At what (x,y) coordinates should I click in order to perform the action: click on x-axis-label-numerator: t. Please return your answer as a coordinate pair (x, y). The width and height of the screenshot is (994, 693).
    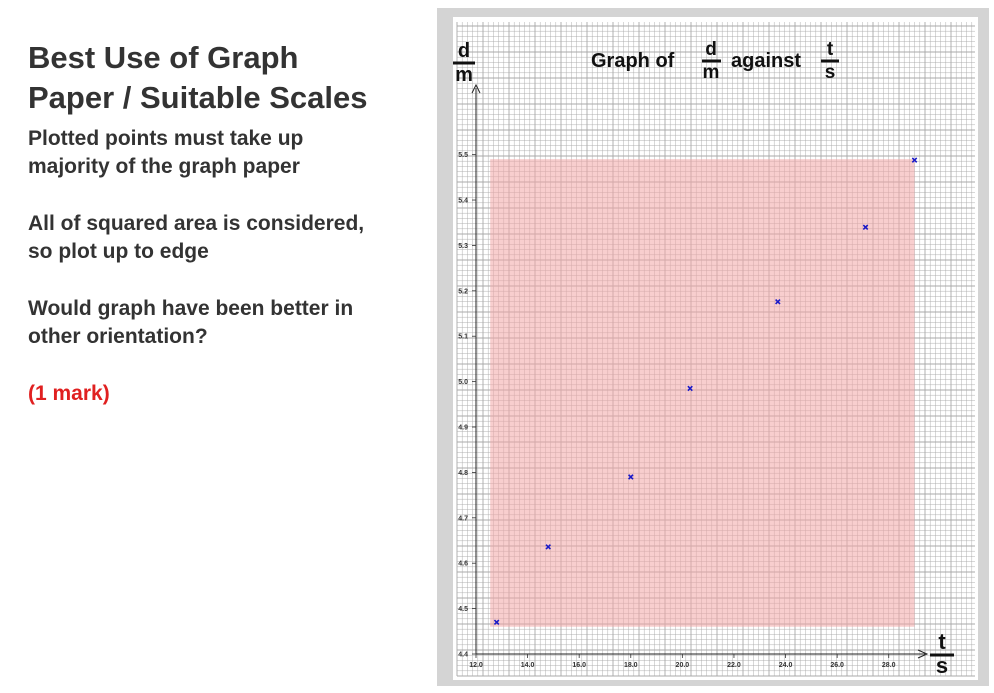
    Looking at the image, I should click on (942, 641).